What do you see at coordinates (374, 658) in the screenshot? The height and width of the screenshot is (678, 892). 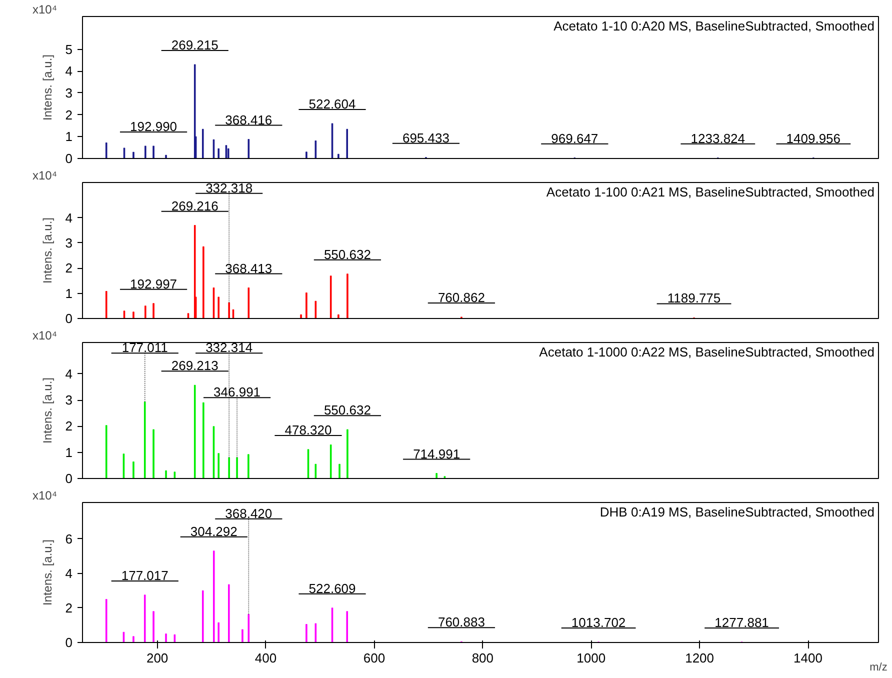 I see `x-tick-label: 600` at bounding box center [374, 658].